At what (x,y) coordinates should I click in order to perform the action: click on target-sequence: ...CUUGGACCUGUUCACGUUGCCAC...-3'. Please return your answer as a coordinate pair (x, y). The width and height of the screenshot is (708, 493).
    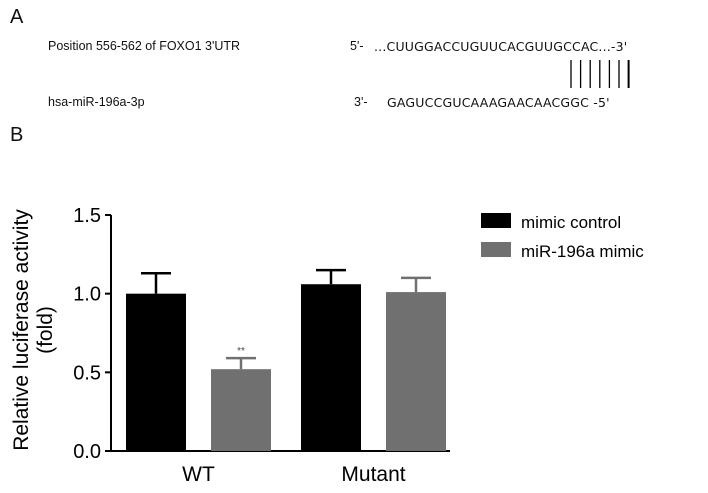
    Looking at the image, I should click on (501, 46).